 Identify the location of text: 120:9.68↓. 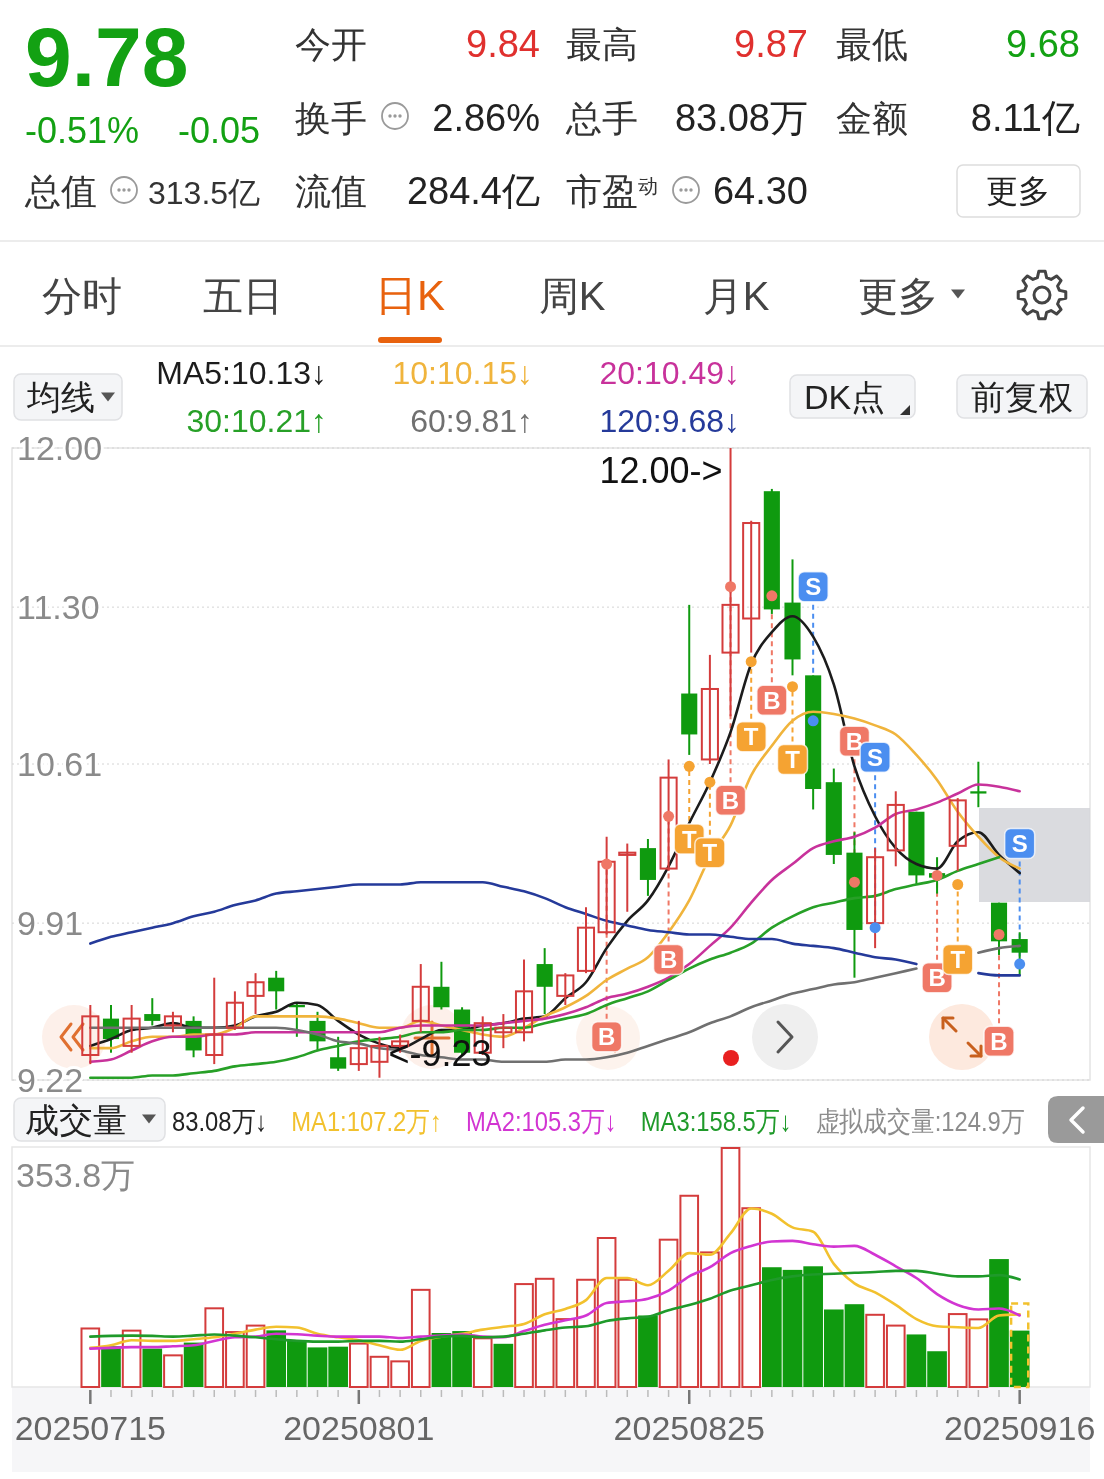
(669, 421).